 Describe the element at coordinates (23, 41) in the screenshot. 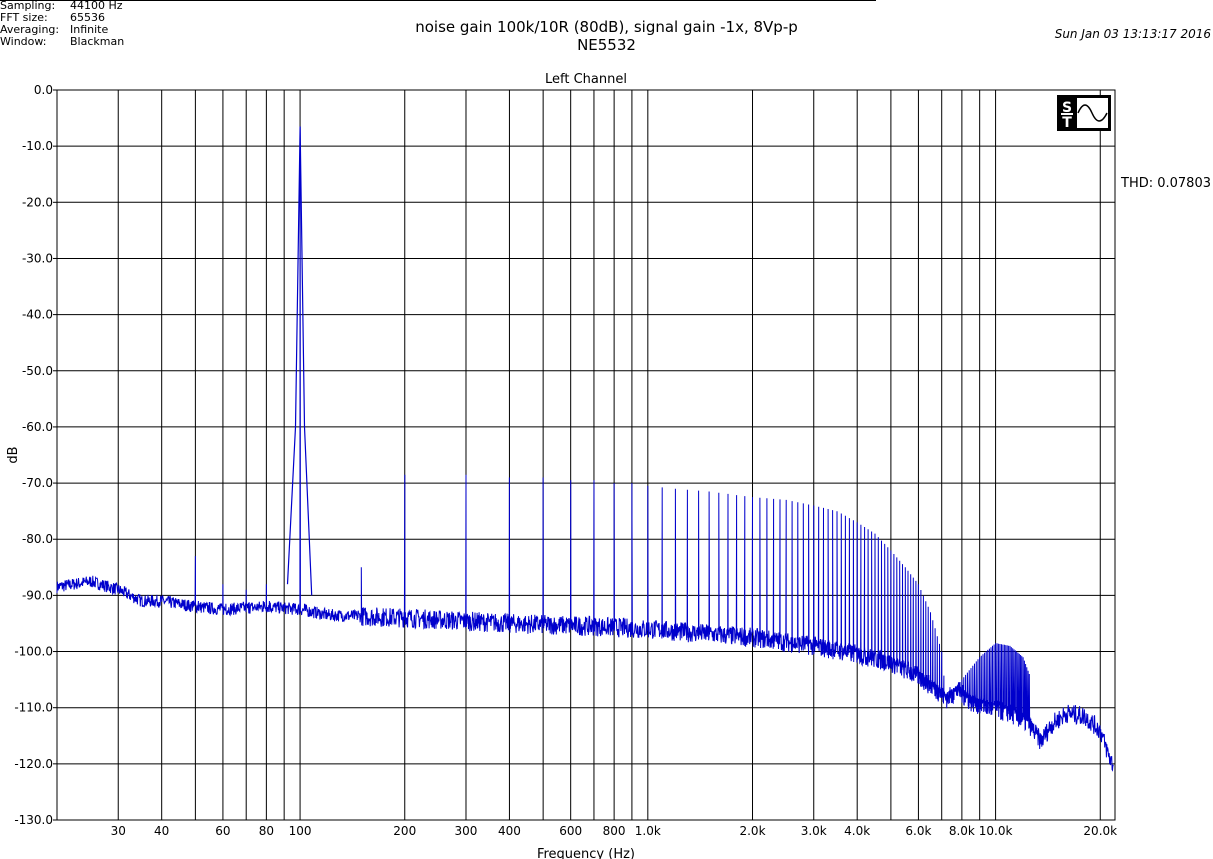

I see `meta-label: Window:` at that location.